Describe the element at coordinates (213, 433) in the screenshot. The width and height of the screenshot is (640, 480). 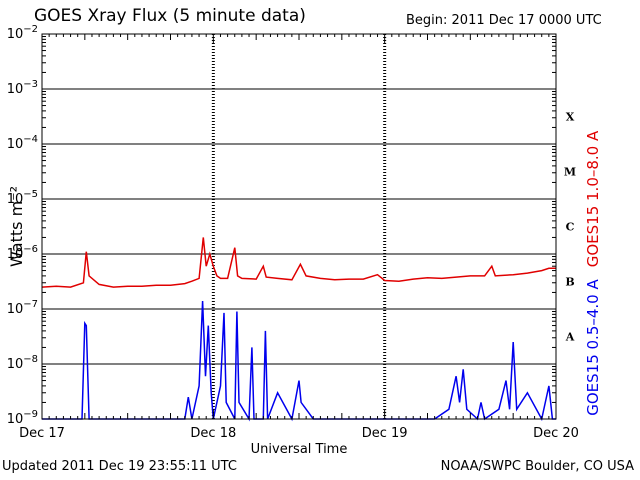
I see `x-tick-label: Dec 18` at that location.